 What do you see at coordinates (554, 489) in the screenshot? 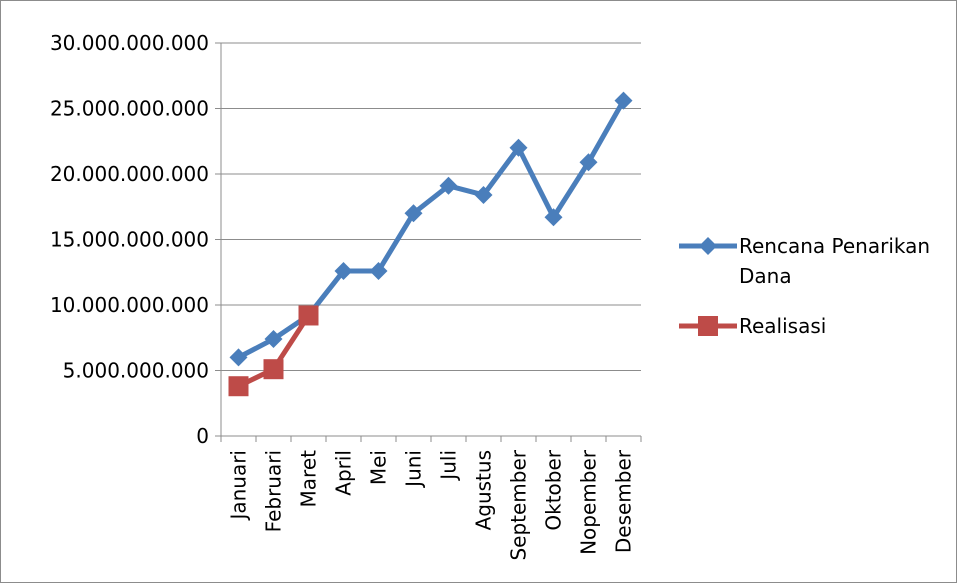
I see `x-tick-label: Oktober` at bounding box center [554, 489].